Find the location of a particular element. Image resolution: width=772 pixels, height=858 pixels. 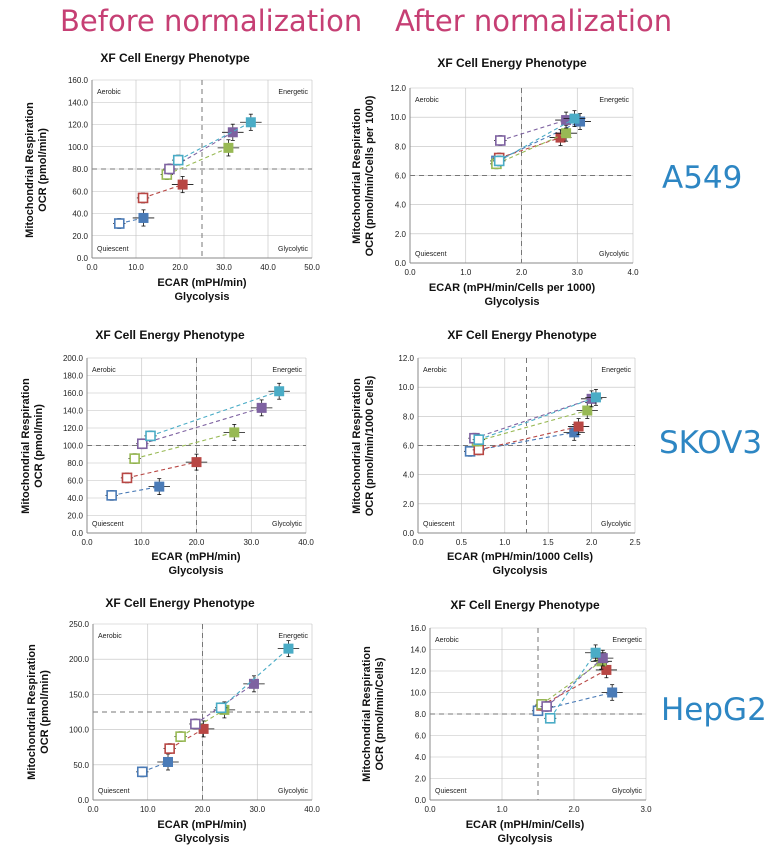

y-tick-label: 4.0 is located at coordinates (401, 205).